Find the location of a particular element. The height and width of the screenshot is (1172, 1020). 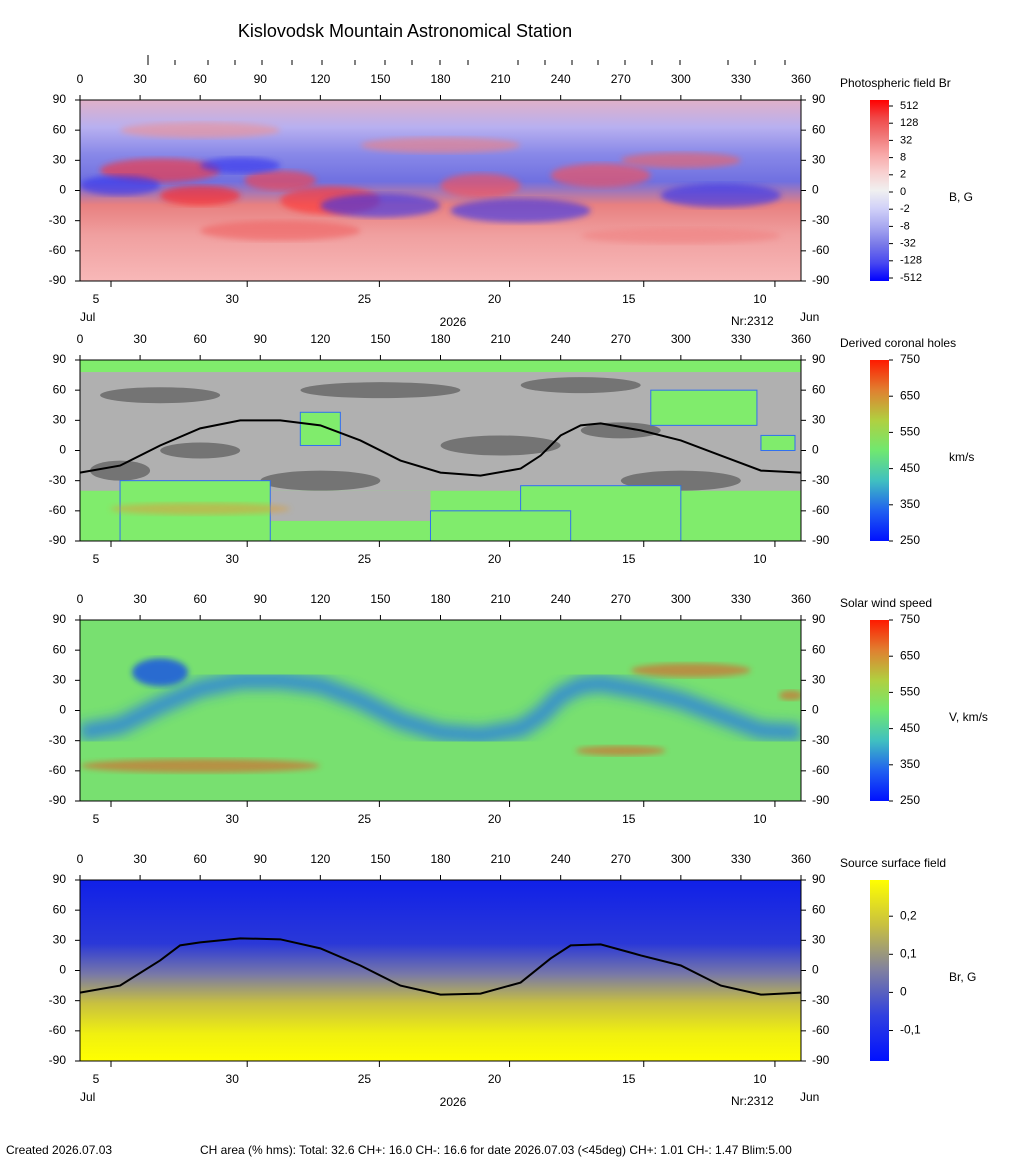

latitude-label-right: 0 is located at coordinates (815, 710).